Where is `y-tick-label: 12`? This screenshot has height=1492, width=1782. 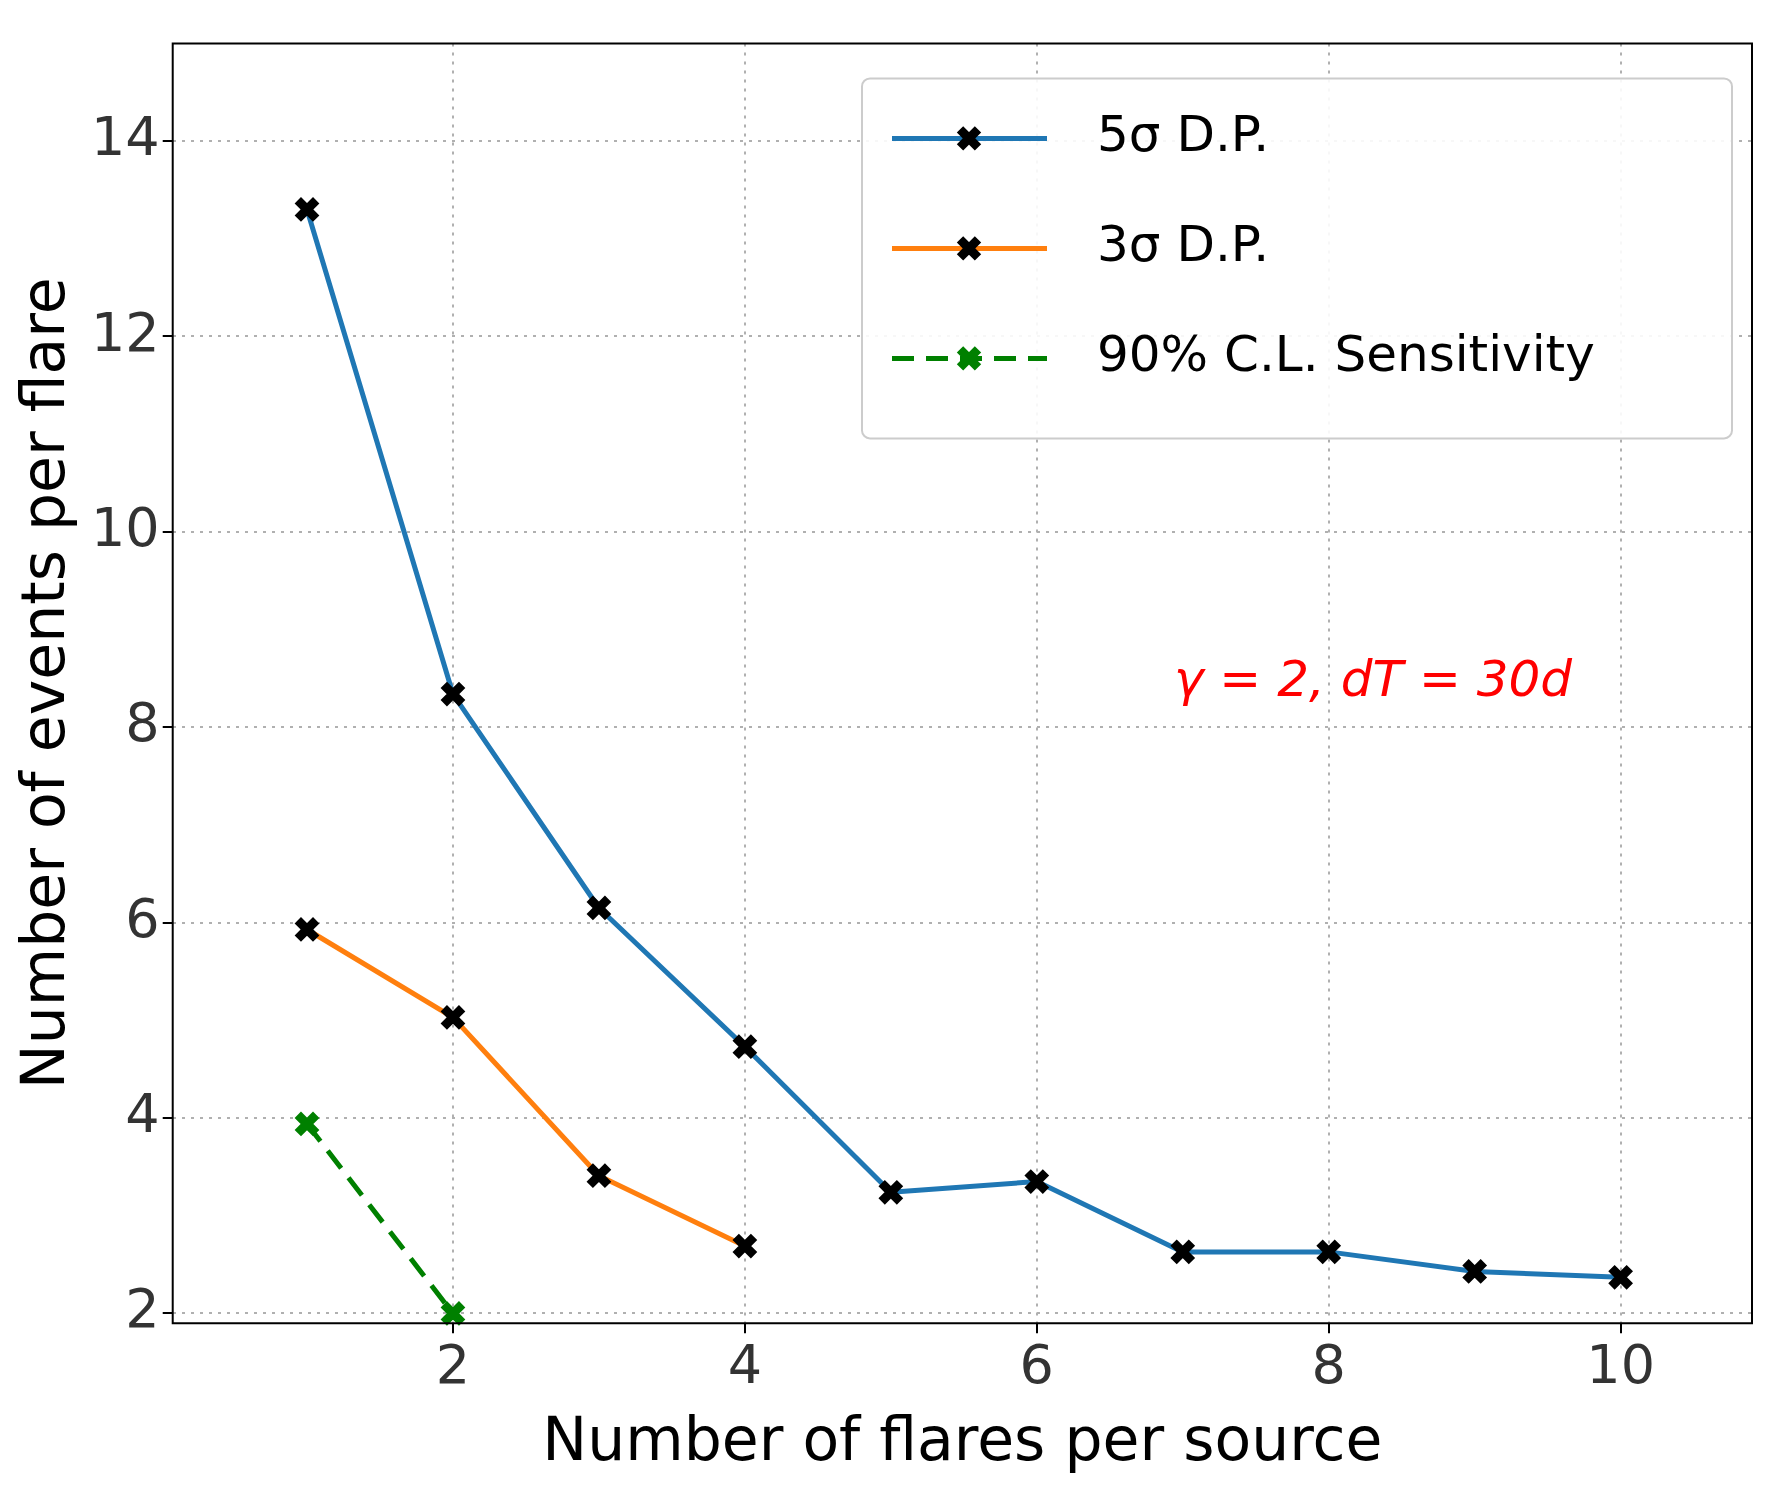
y-tick-label: 12 is located at coordinates (125, 332).